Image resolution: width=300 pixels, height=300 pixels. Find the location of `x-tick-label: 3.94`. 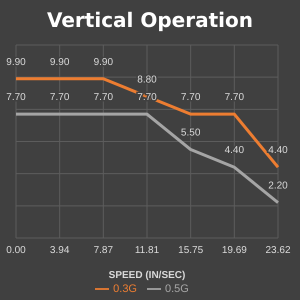

x-tick-label: 3.94 is located at coordinates (60, 250).